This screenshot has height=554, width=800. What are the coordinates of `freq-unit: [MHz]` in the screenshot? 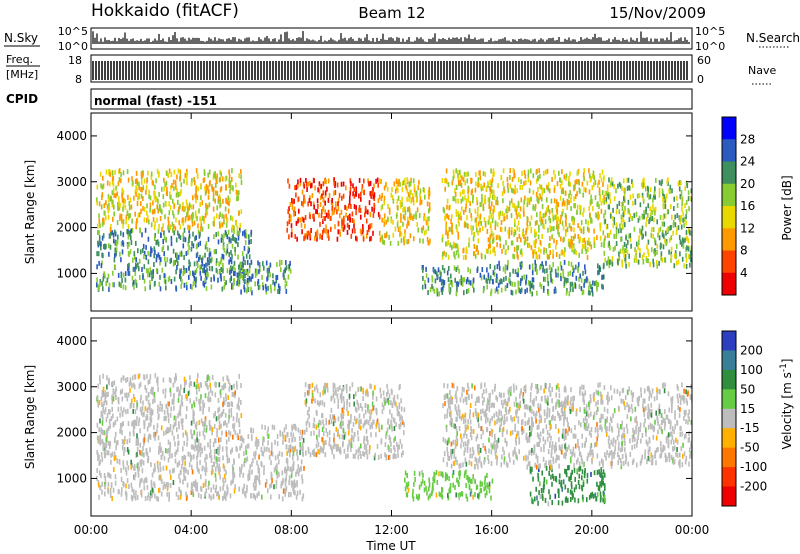 It's located at (22, 74).